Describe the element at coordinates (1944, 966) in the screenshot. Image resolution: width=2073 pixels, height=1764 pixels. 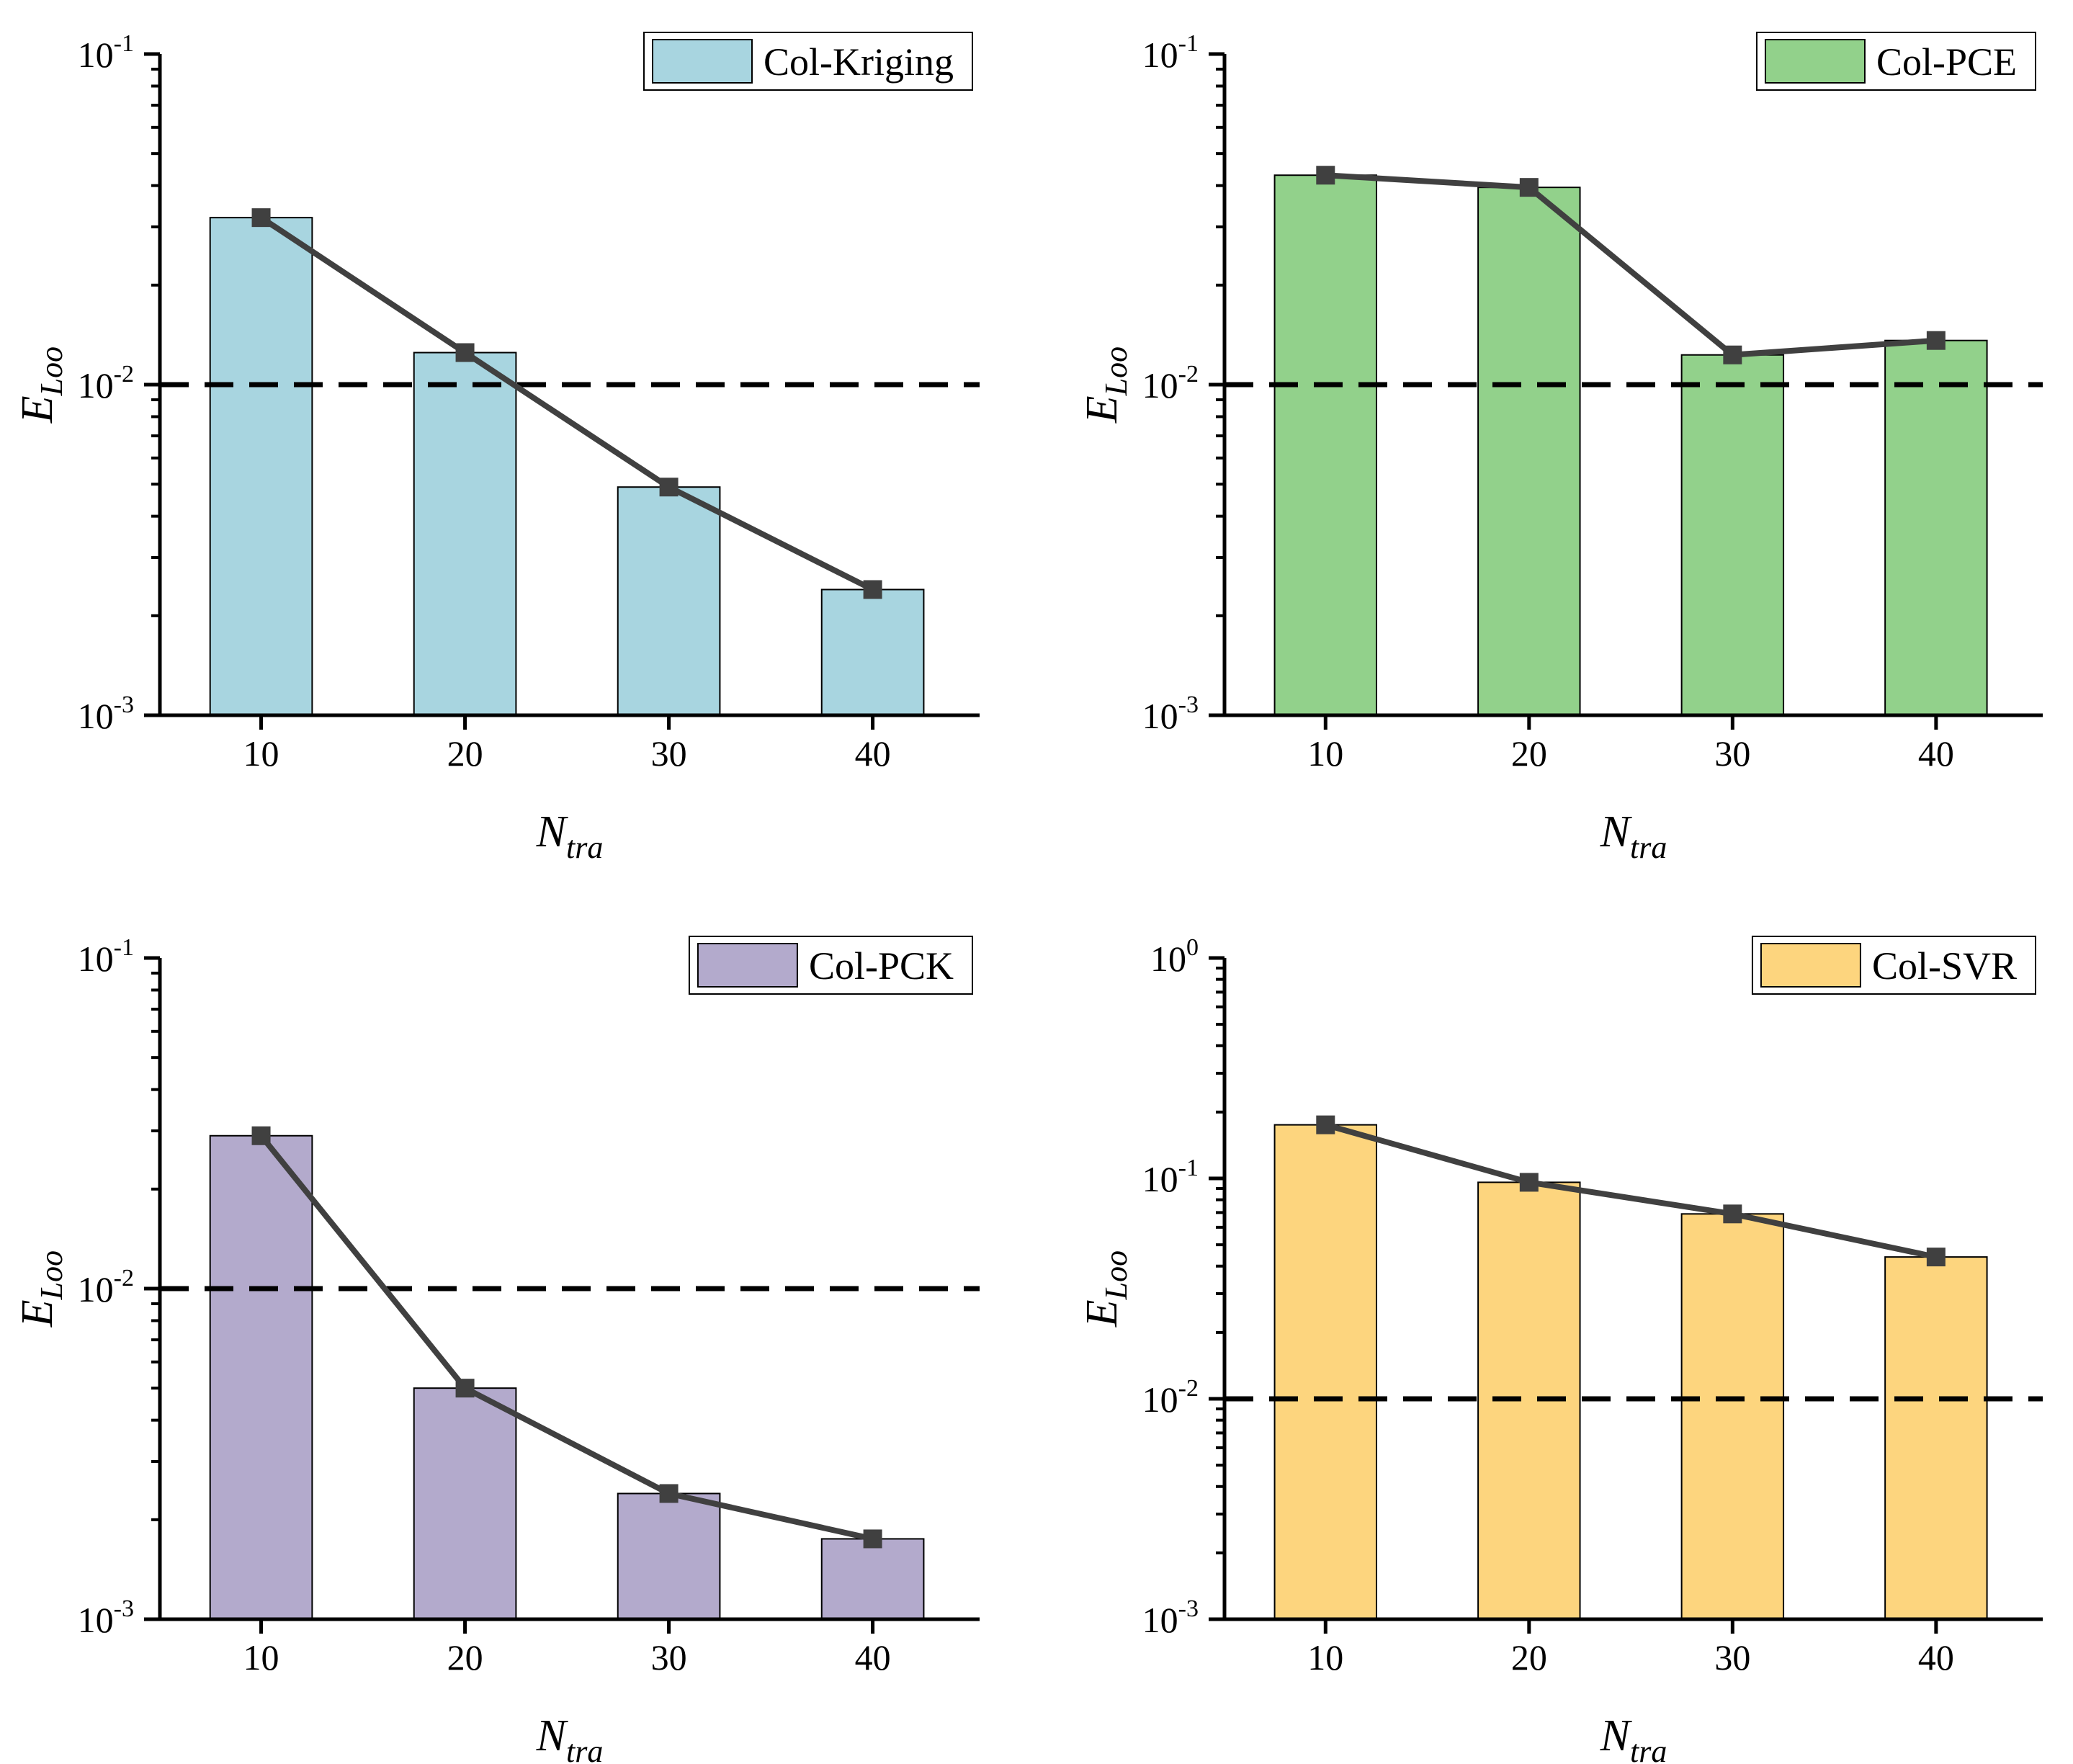
I see `legend-label: Col-SVR` at that location.